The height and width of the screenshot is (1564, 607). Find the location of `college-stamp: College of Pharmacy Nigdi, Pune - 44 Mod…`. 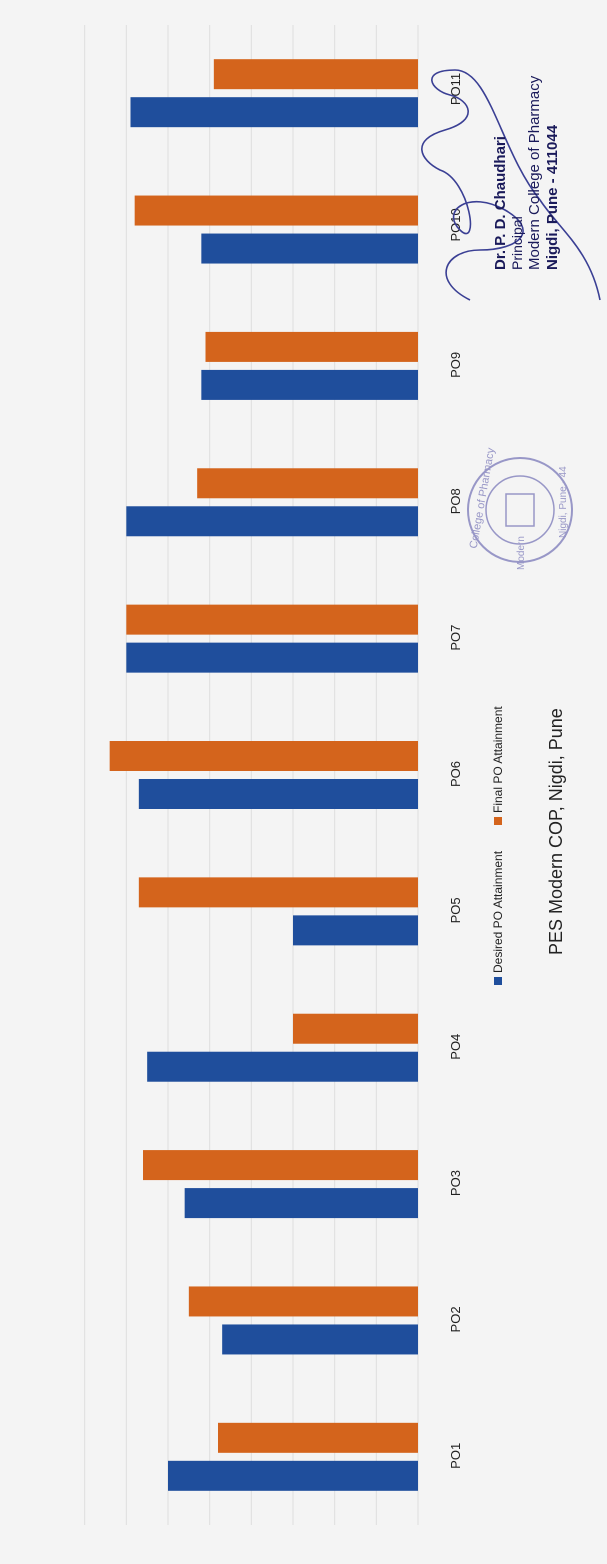

college-stamp: College of Pharmacy Nigdi, Pune - 44 Mod… is located at coordinates (520, 508).